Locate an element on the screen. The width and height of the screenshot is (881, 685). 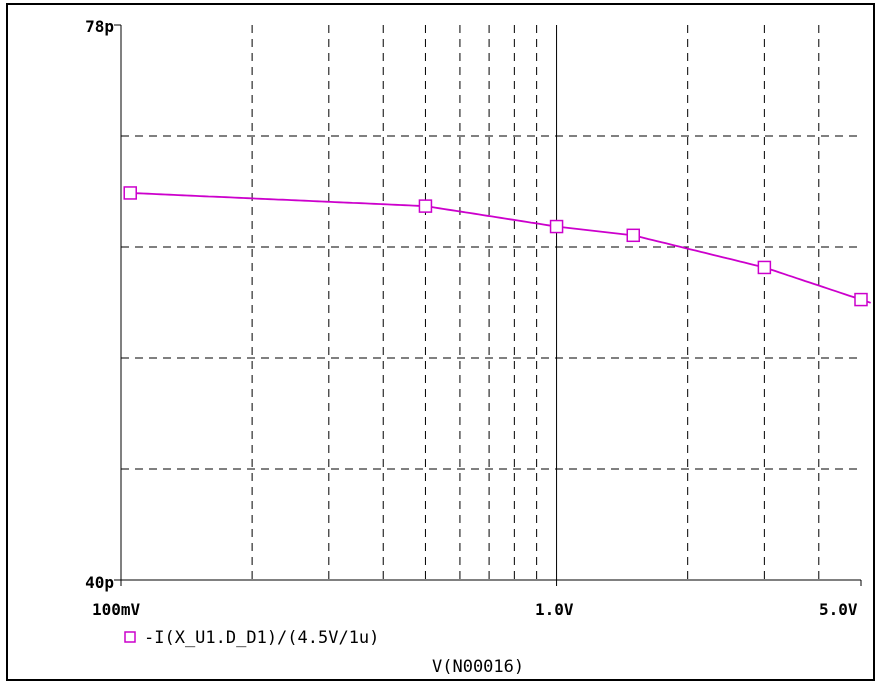
x-axis-label: V(N00016) is located at coordinates (478, 667).